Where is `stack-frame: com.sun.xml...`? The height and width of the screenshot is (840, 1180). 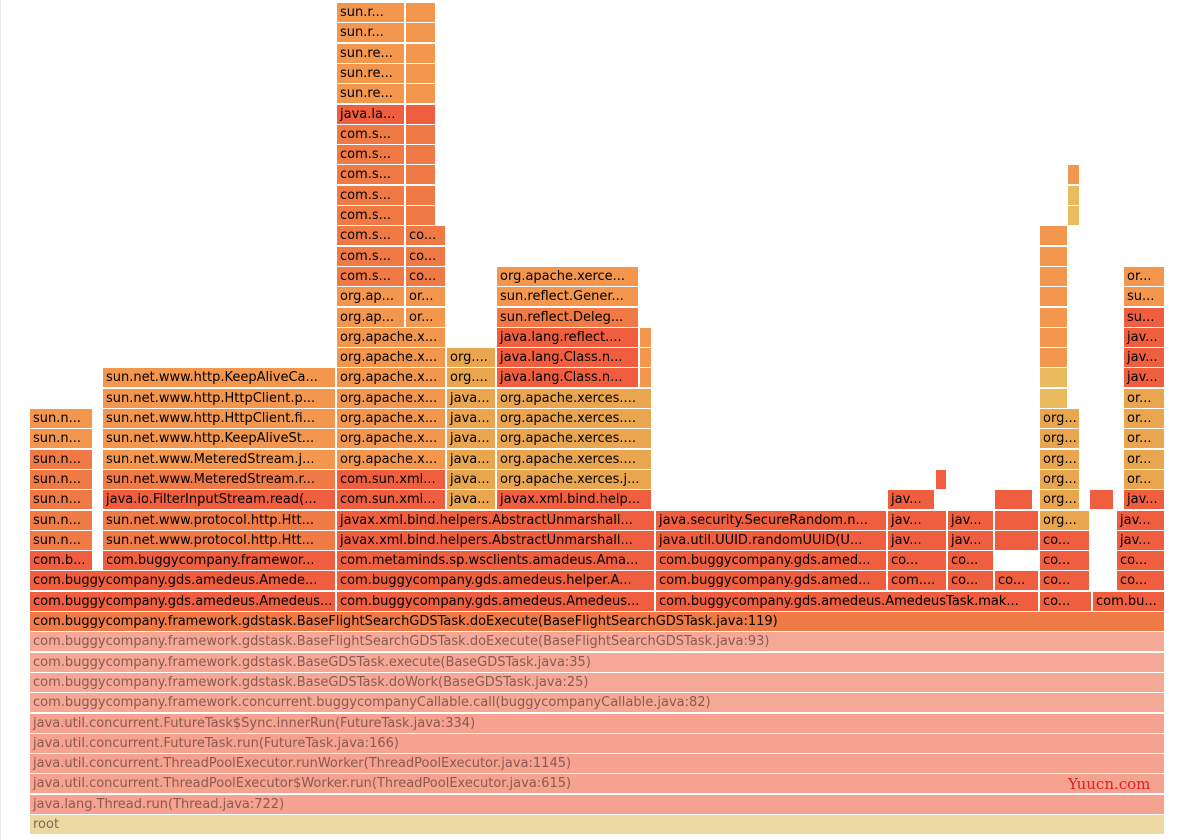 stack-frame: com.sun.xml... is located at coordinates (391, 500).